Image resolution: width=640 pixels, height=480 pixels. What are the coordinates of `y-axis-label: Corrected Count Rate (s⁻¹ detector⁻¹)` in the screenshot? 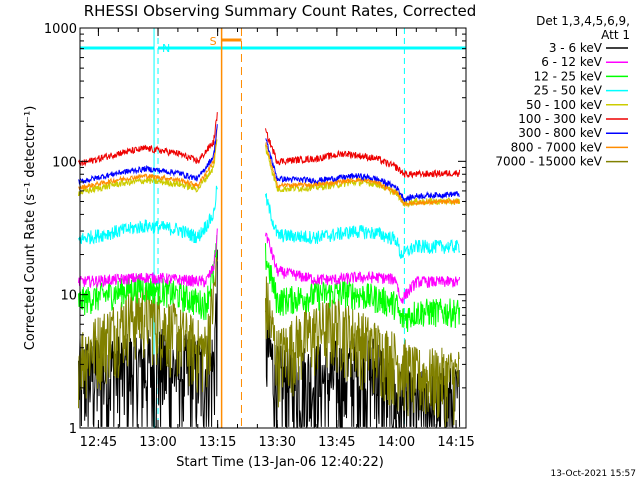 It's located at (30, 228).